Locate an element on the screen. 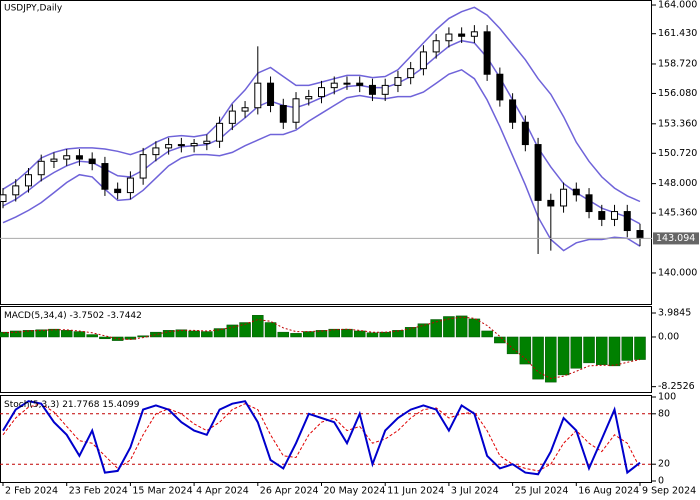 This screenshot has height=500, width=700. x-tick-label: 3 Jul 2024 is located at coordinates (475, 491).